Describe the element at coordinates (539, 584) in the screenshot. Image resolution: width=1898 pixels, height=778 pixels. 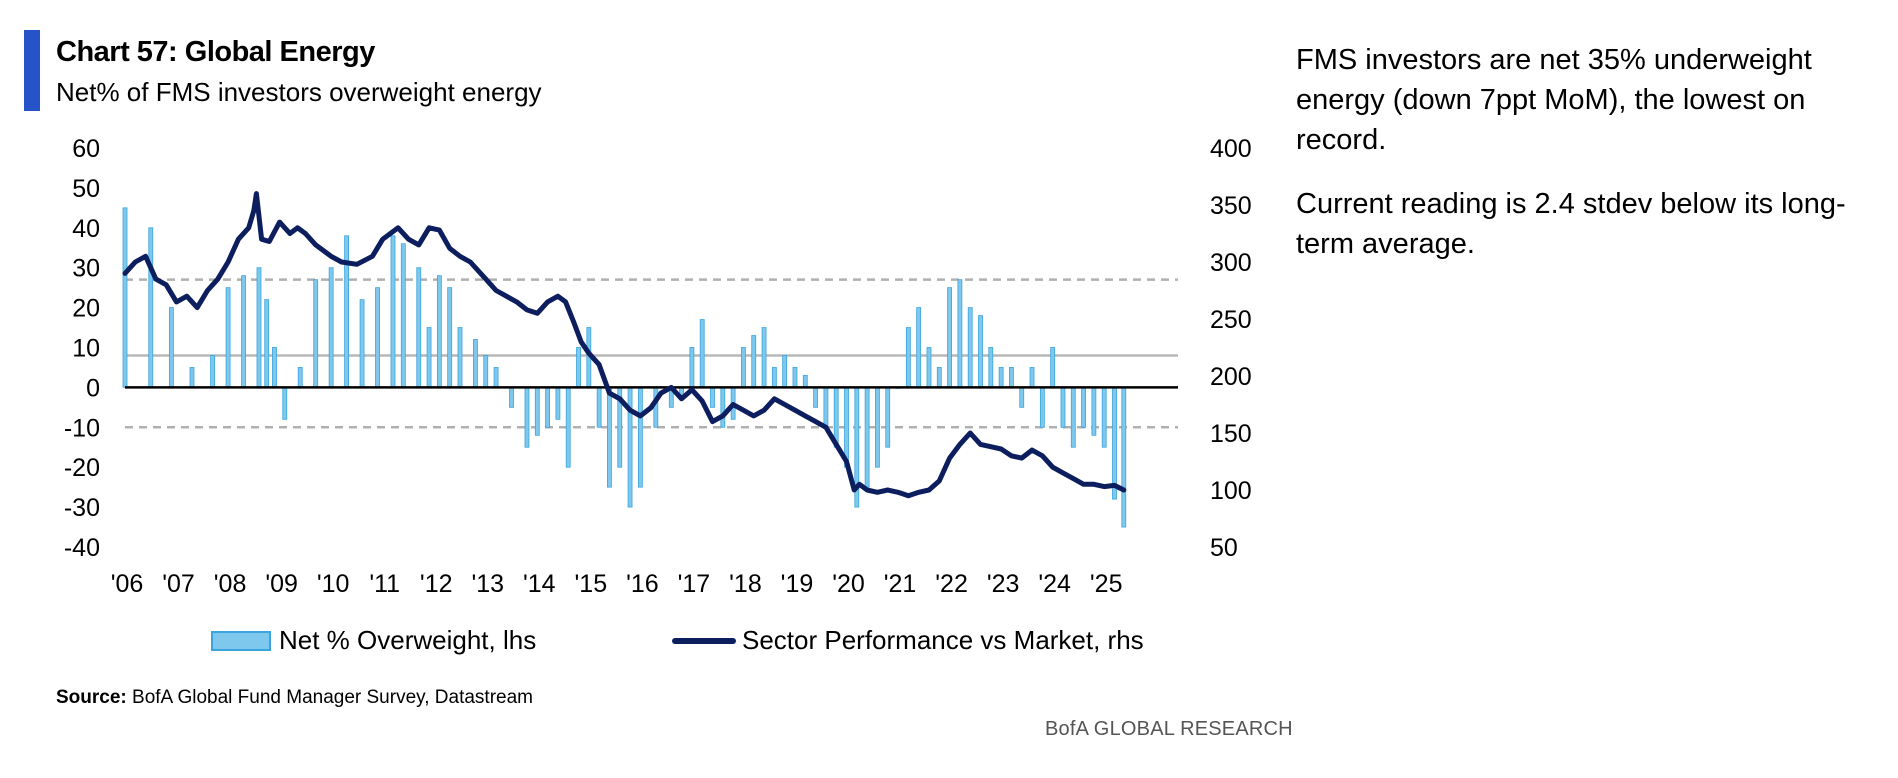
I see `x-tick-label: '14` at that location.